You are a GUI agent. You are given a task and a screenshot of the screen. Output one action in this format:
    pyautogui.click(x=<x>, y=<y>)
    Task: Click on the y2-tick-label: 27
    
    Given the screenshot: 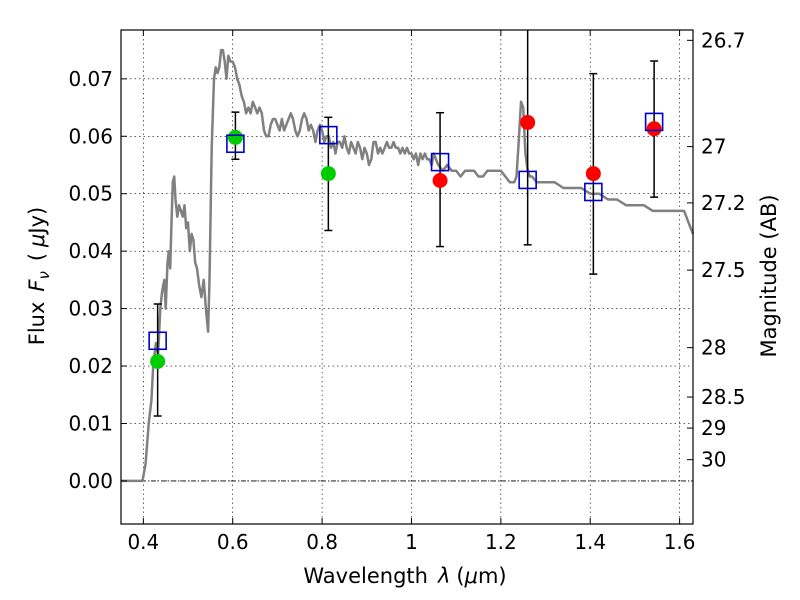 What is the action you would take?
    pyautogui.click(x=713, y=147)
    